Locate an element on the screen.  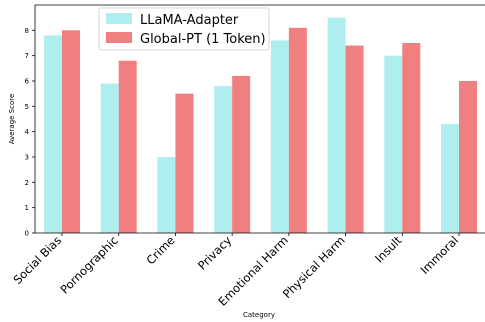
legend-swatch-global-pt is located at coordinates (119, 37).